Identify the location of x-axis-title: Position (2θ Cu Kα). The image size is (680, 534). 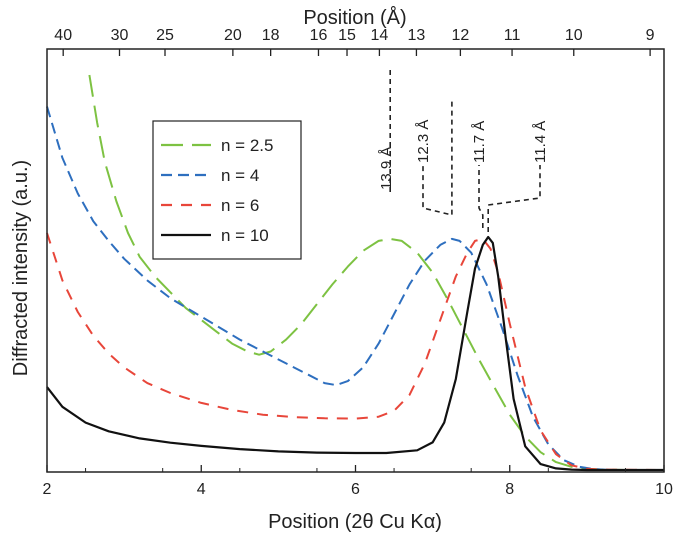
(355, 522).